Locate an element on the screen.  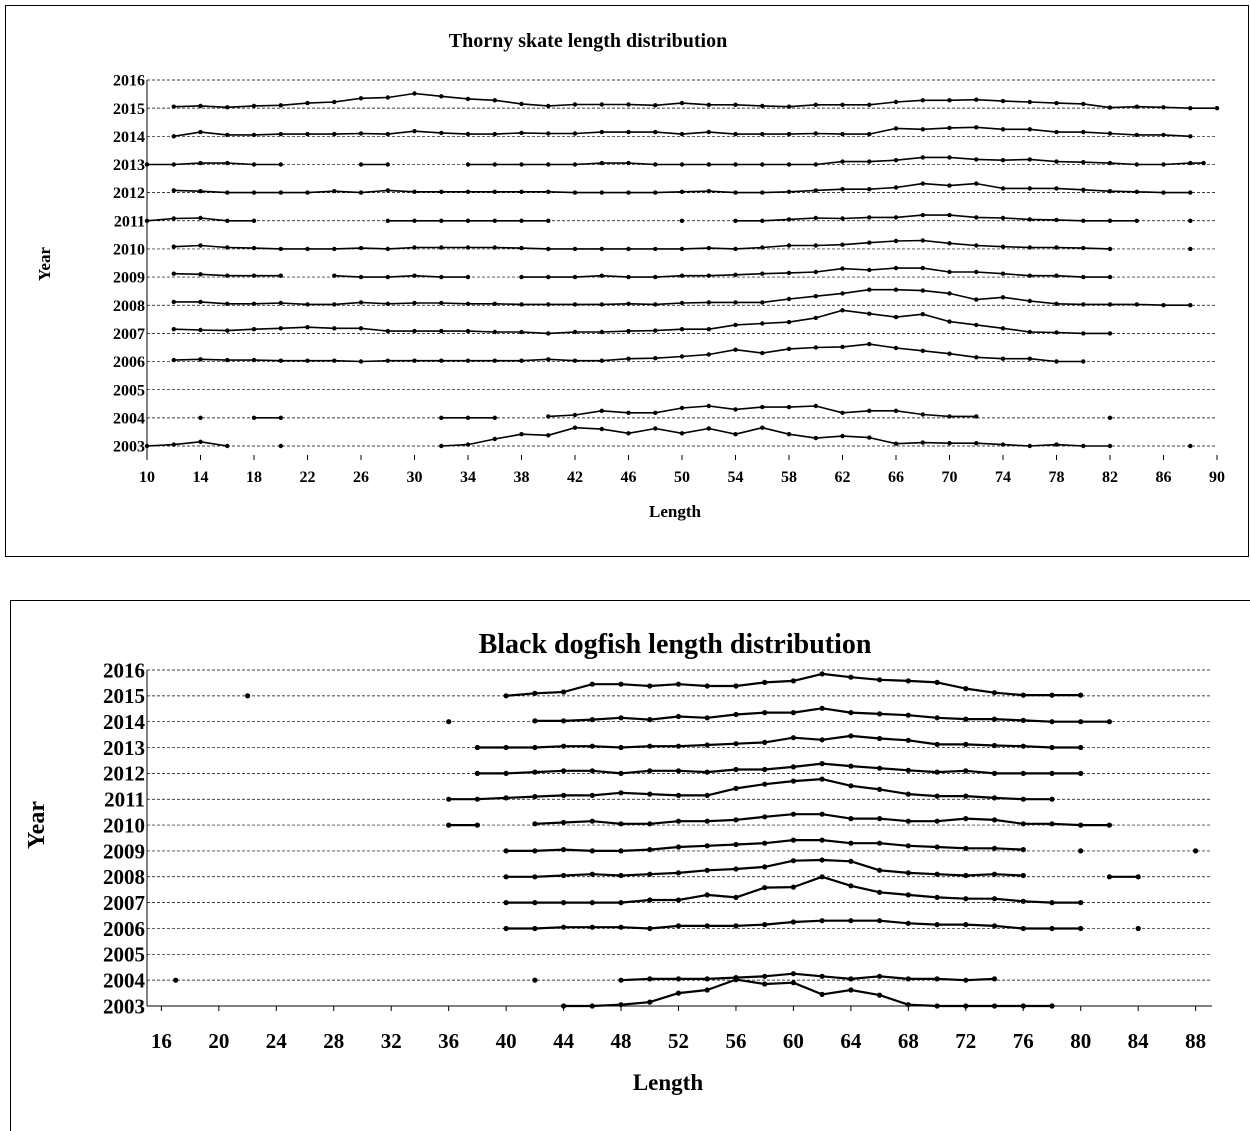
y-tick-label: 2013 is located at coordinates (124, 748).